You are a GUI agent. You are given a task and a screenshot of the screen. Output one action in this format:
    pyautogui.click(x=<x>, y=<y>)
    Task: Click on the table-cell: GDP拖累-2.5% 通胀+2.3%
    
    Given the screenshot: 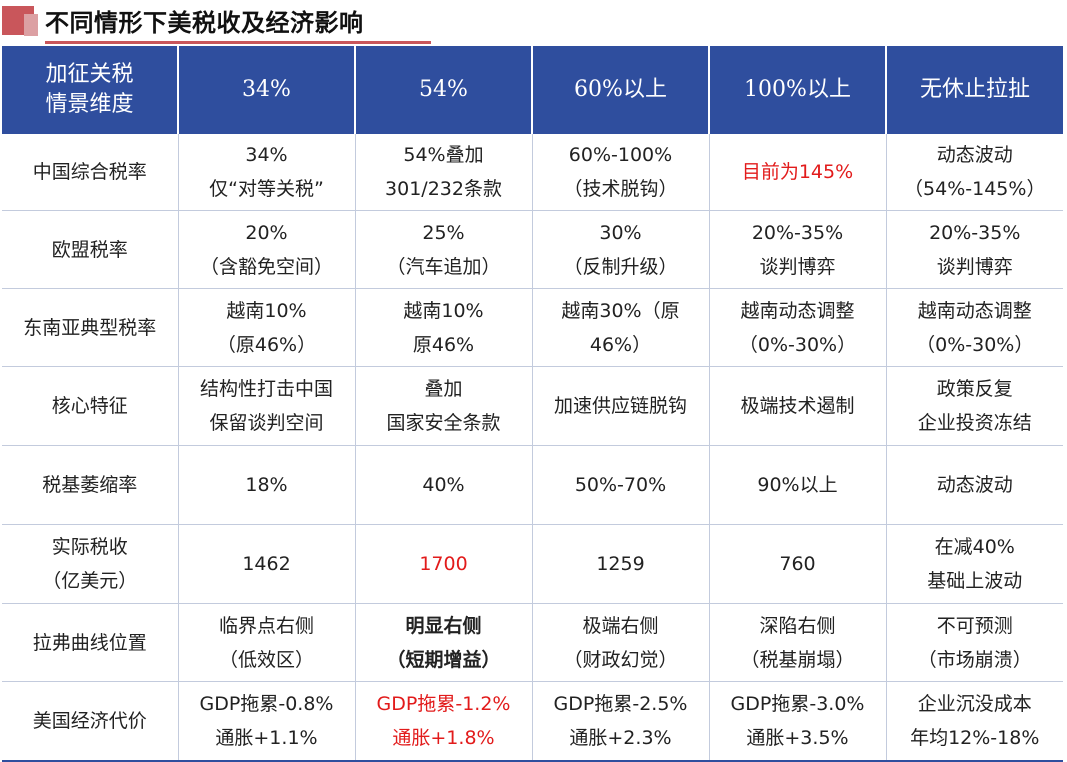 What is the action you would take?
    pyautogui.click(x=621, y=721)
    